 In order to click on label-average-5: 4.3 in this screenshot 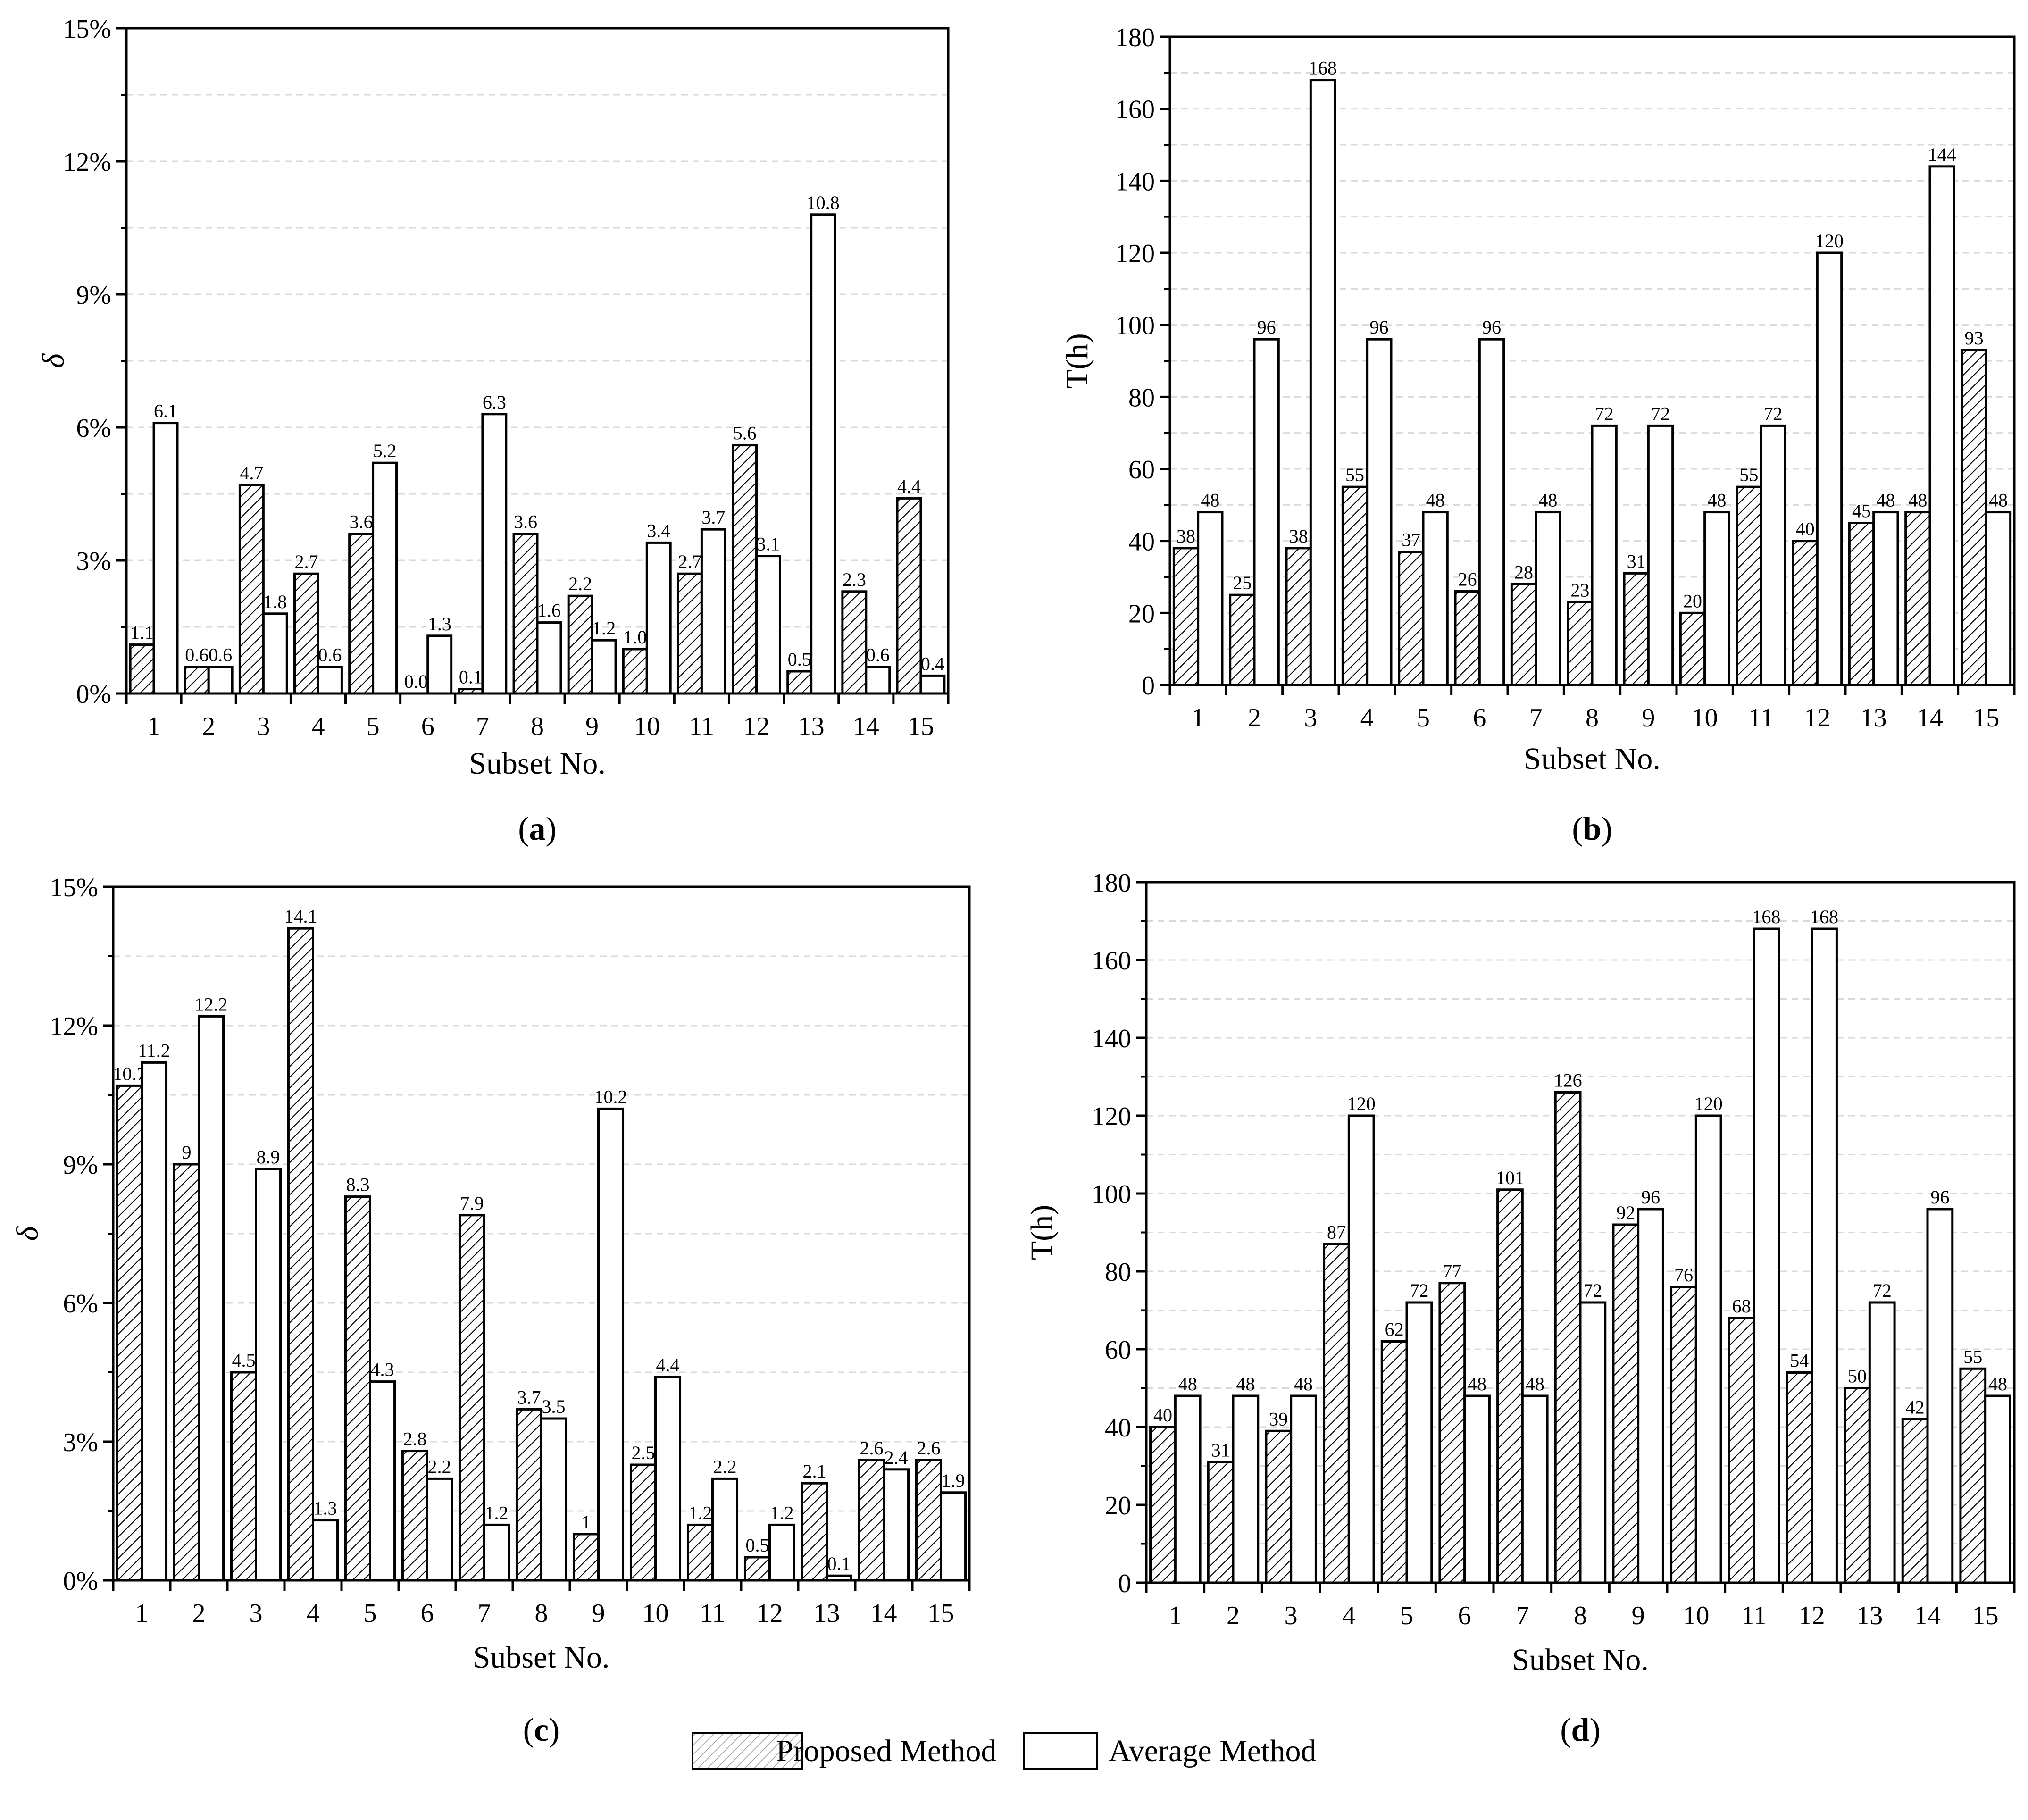, I will do `click(382, 1369)`.